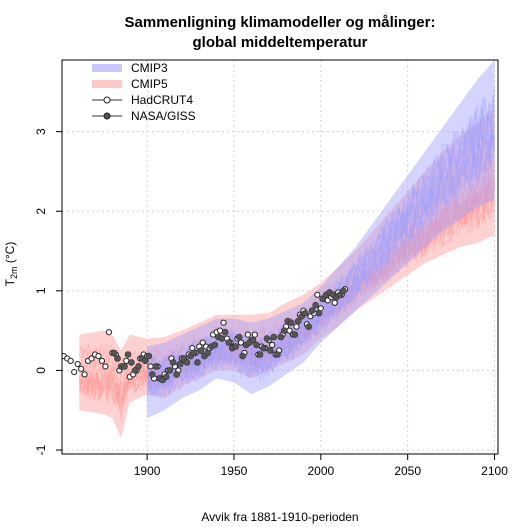 The width and height of the screenshot is (530, 527). What do you see at coordinates (41, 290) in the screenshot?
I see `y-tick-label: 1` at bounding box center [41, 290].